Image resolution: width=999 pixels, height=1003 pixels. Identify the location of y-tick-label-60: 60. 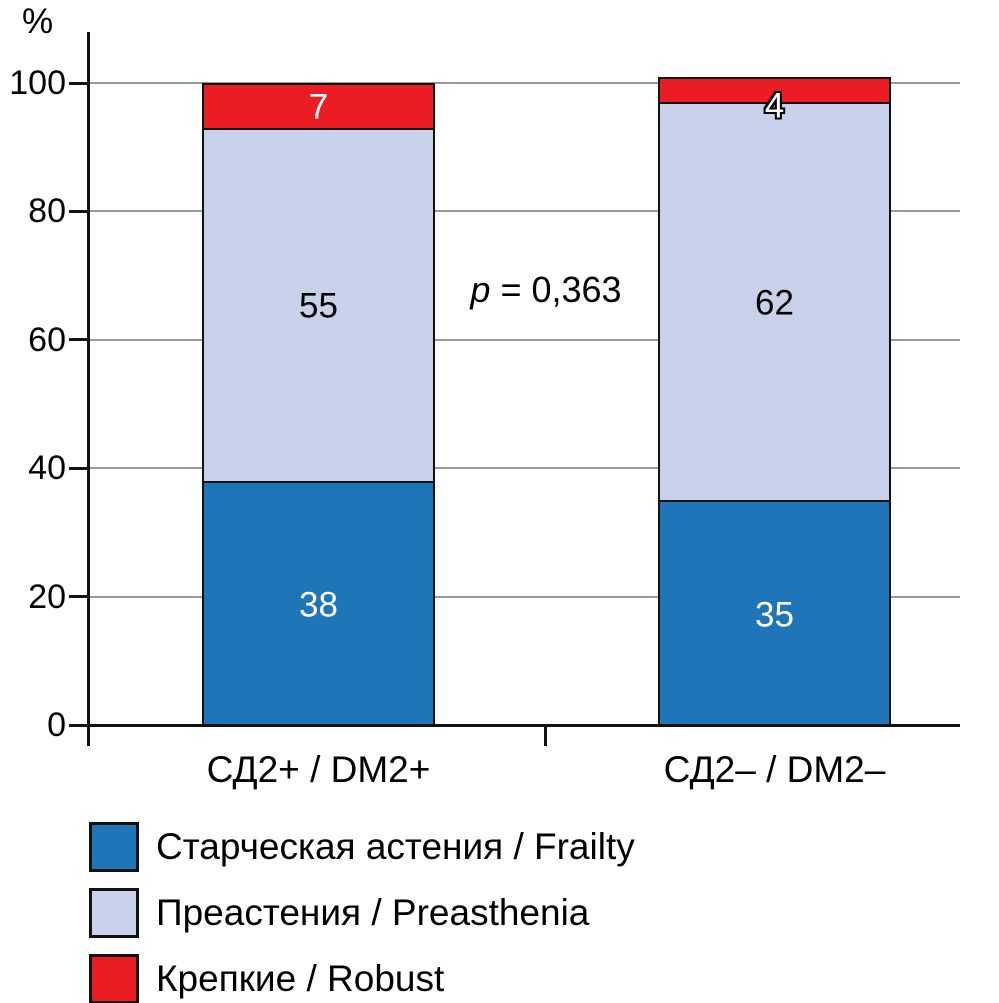
(47, 339).